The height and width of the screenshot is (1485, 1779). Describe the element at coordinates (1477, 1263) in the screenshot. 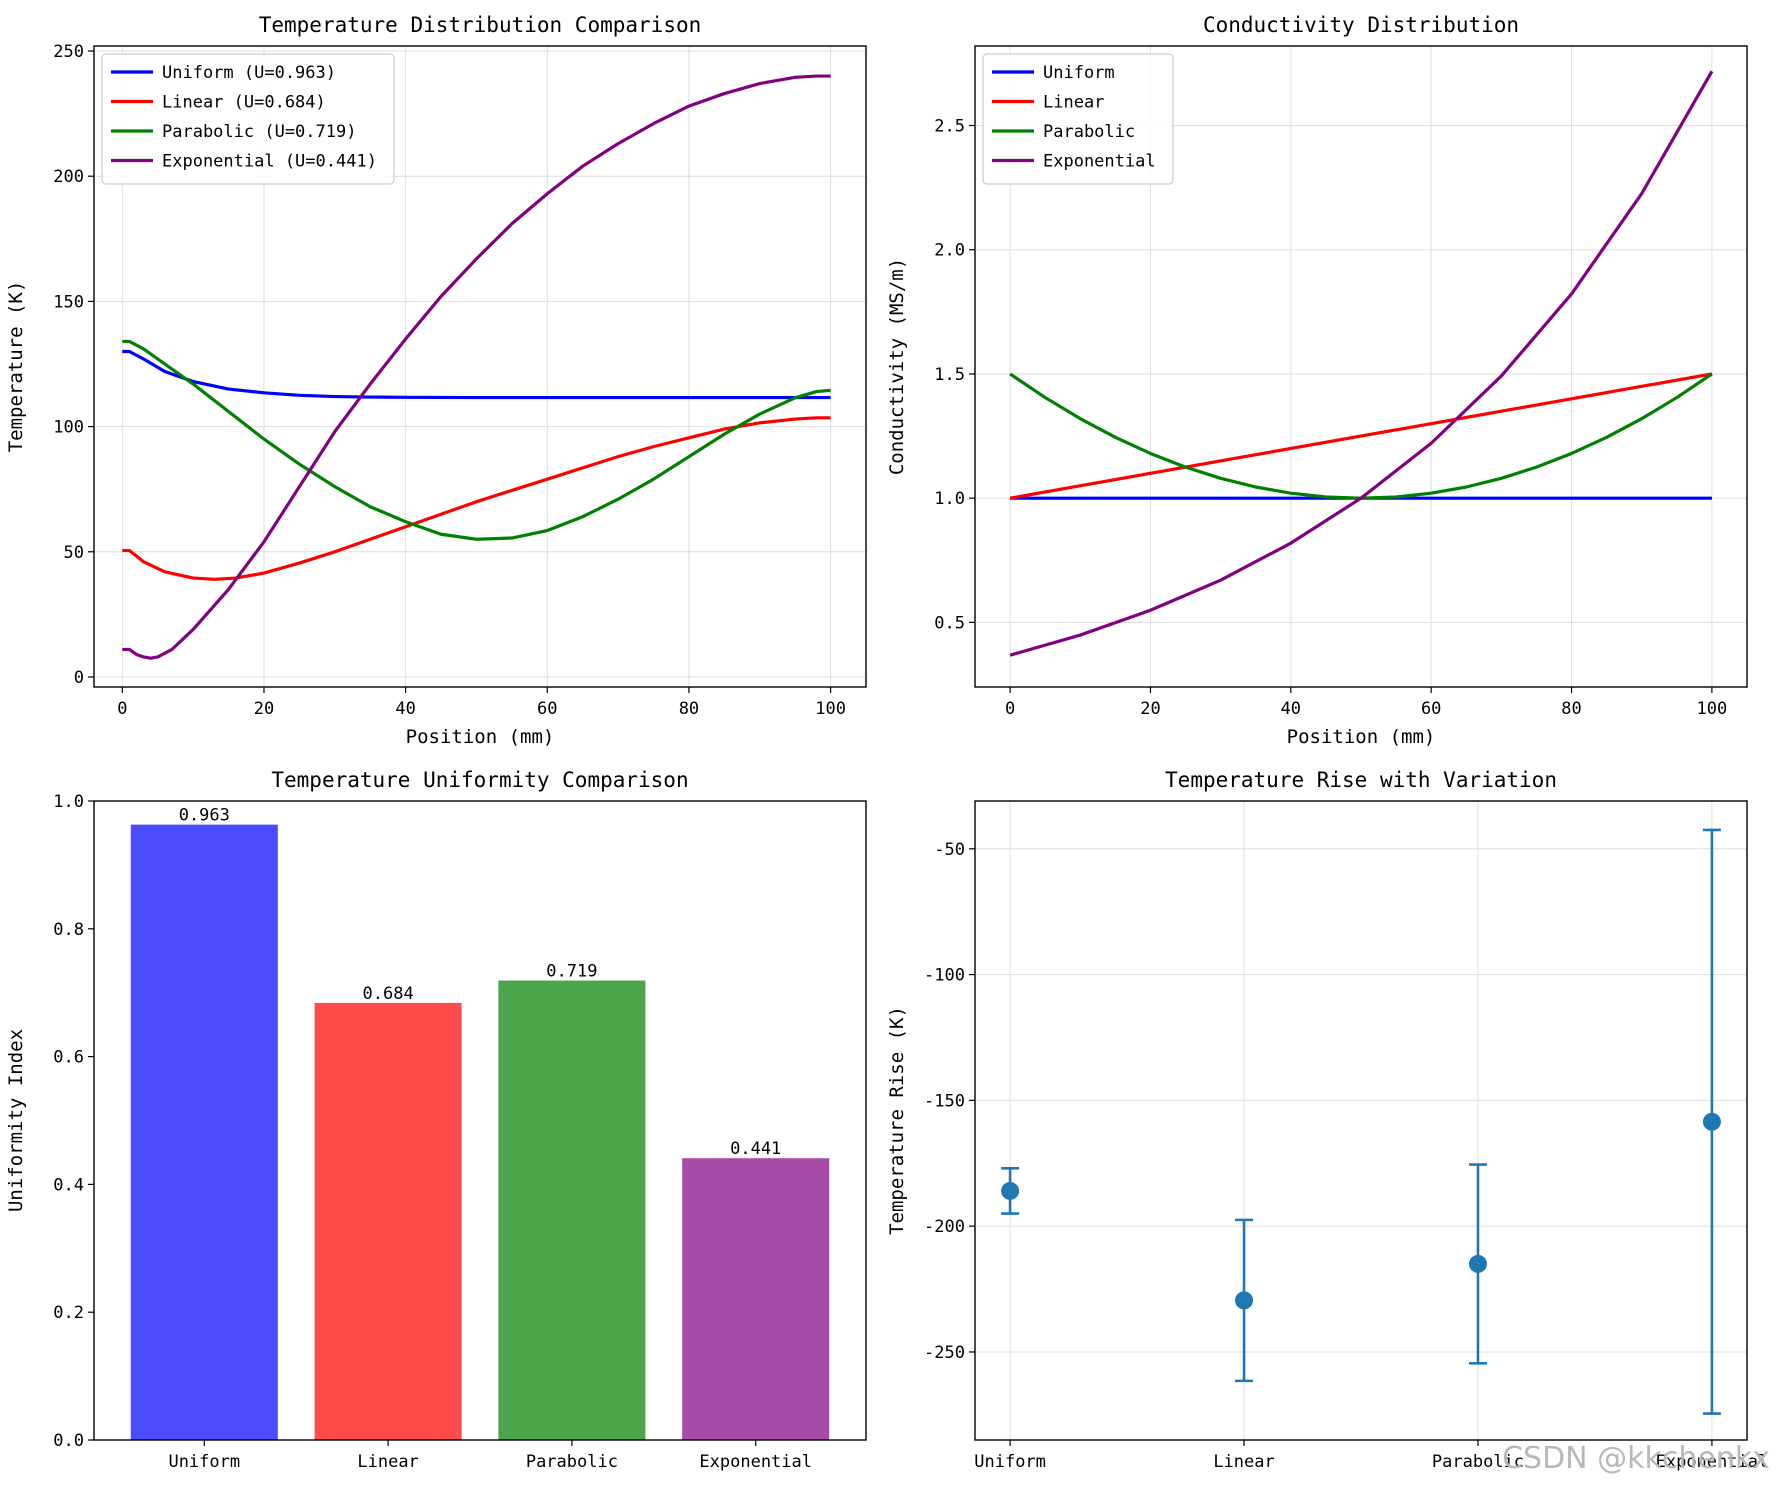

I see `mean-point-parabolic` at that location.